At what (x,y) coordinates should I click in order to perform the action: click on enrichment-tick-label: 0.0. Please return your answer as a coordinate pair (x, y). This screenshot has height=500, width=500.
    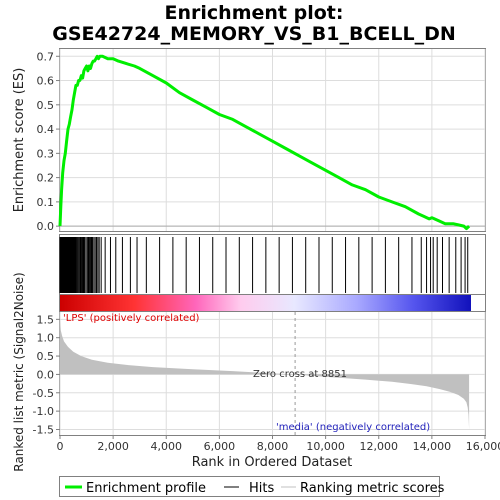
    Looking at the image, I should click on (46, 226).